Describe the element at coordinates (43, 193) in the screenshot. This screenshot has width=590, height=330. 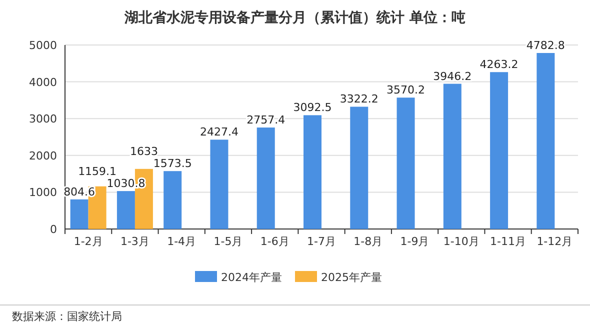
I see `y-tick-label: 1000` at that location.